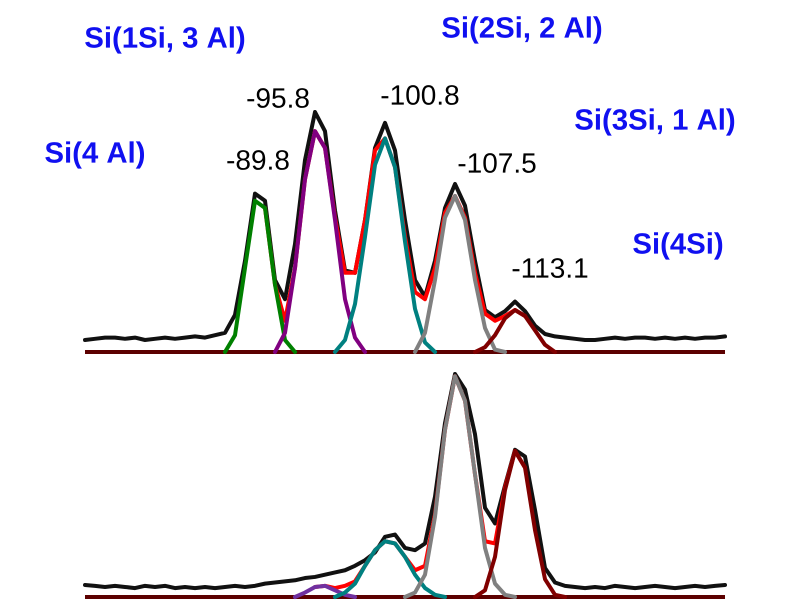 This screenshot has width=787, height=601. Describe the element at coordinates (164, 40) in the screenshot. I see `text: Si(1Si, 3 Al)` at that location.